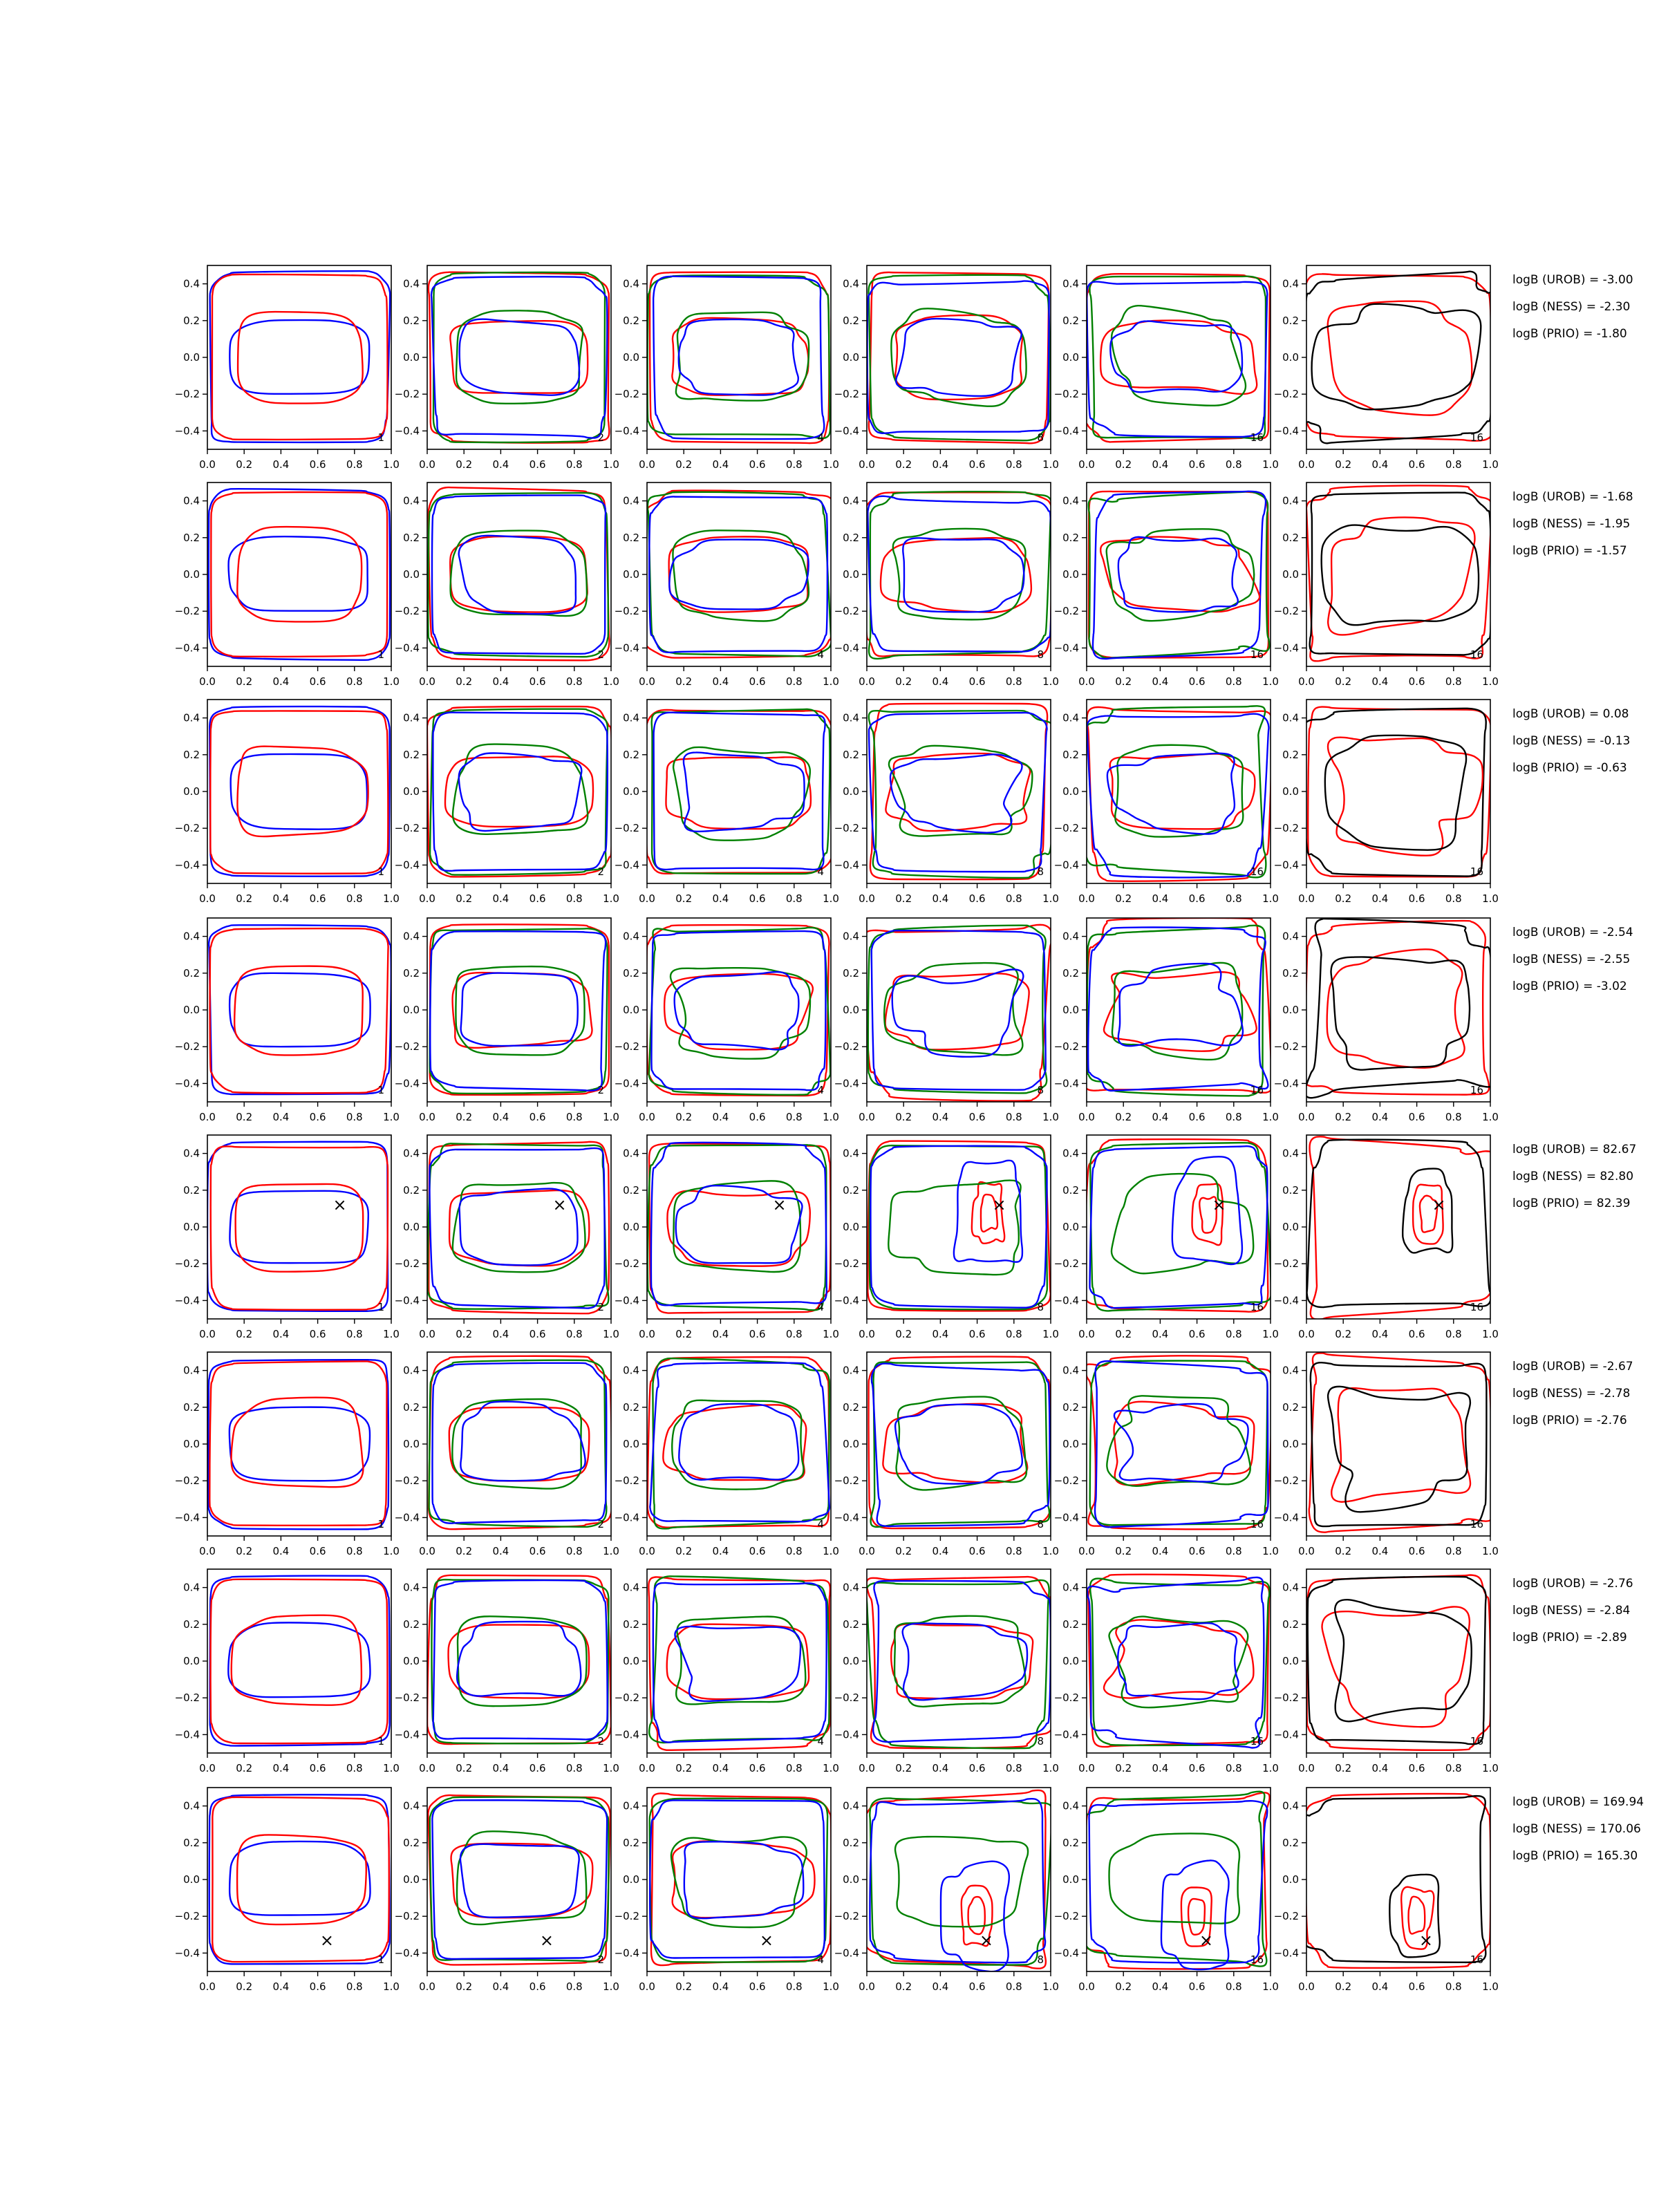 The image size is (1659, 2212). What do you see at coordinates (1166, 1237) in the screenshot?
I see `panel-r5-c5: 0.0 0.2 0.4 0.6 0.8 1.0 0.4 0.2 0.0 −0.2 −0.4 16 ×` at bounding box center [1166, 1237].